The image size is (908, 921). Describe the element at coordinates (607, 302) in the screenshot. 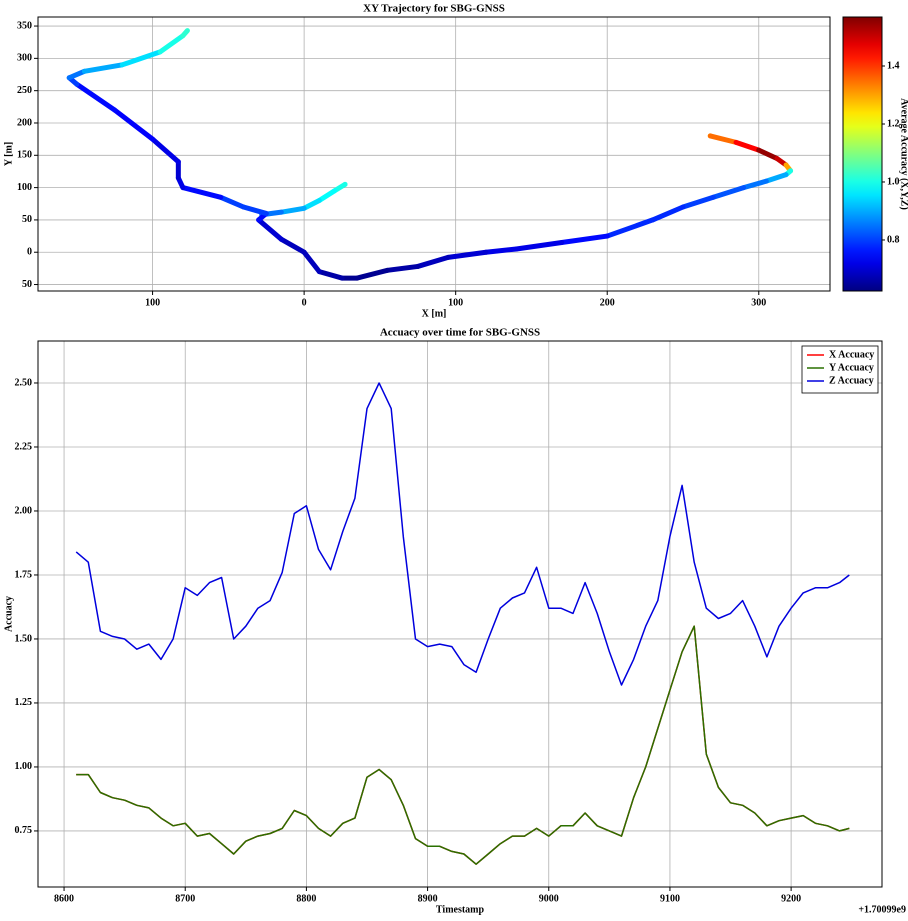

I see `x-tick-label: 200` at that location.